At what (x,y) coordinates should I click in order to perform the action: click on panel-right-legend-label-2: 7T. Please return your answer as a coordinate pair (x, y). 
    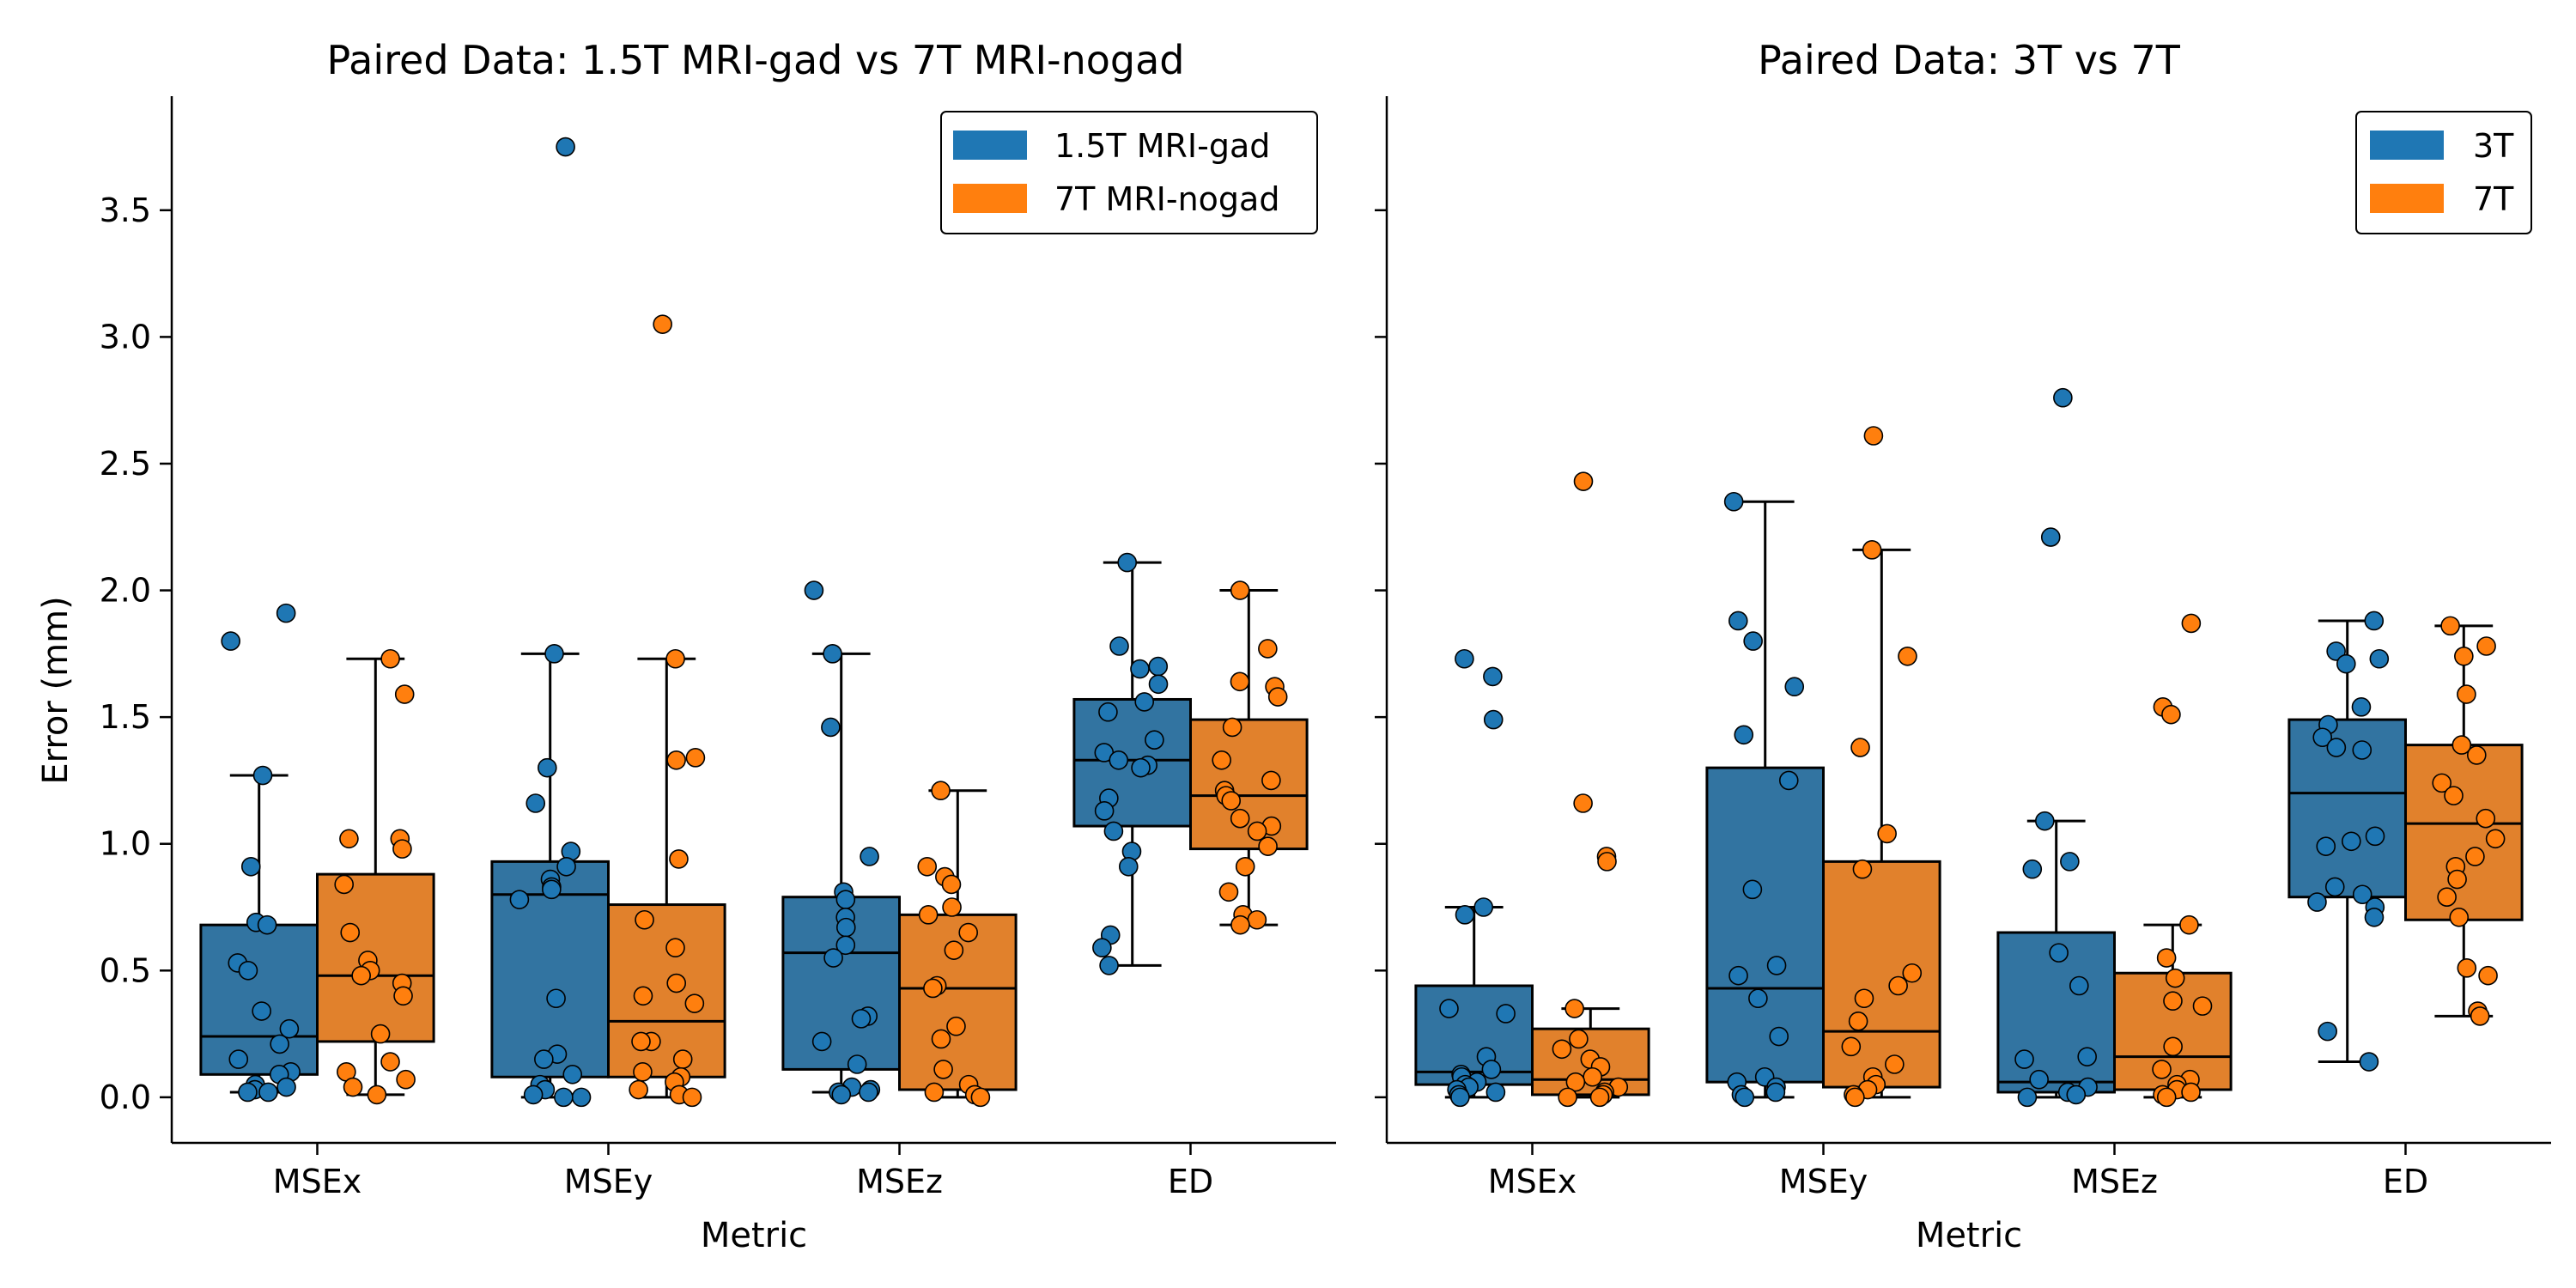
    Looking at the image, I should click on (2493, 199).